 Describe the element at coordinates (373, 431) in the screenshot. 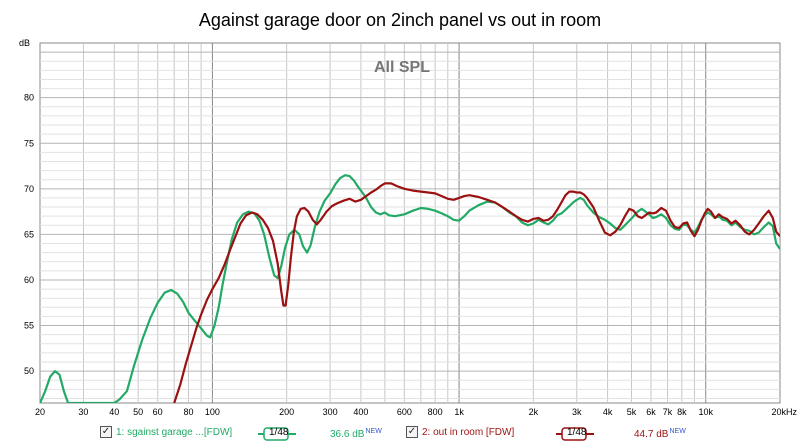

I see `level-badge-1: NEW` at that location.